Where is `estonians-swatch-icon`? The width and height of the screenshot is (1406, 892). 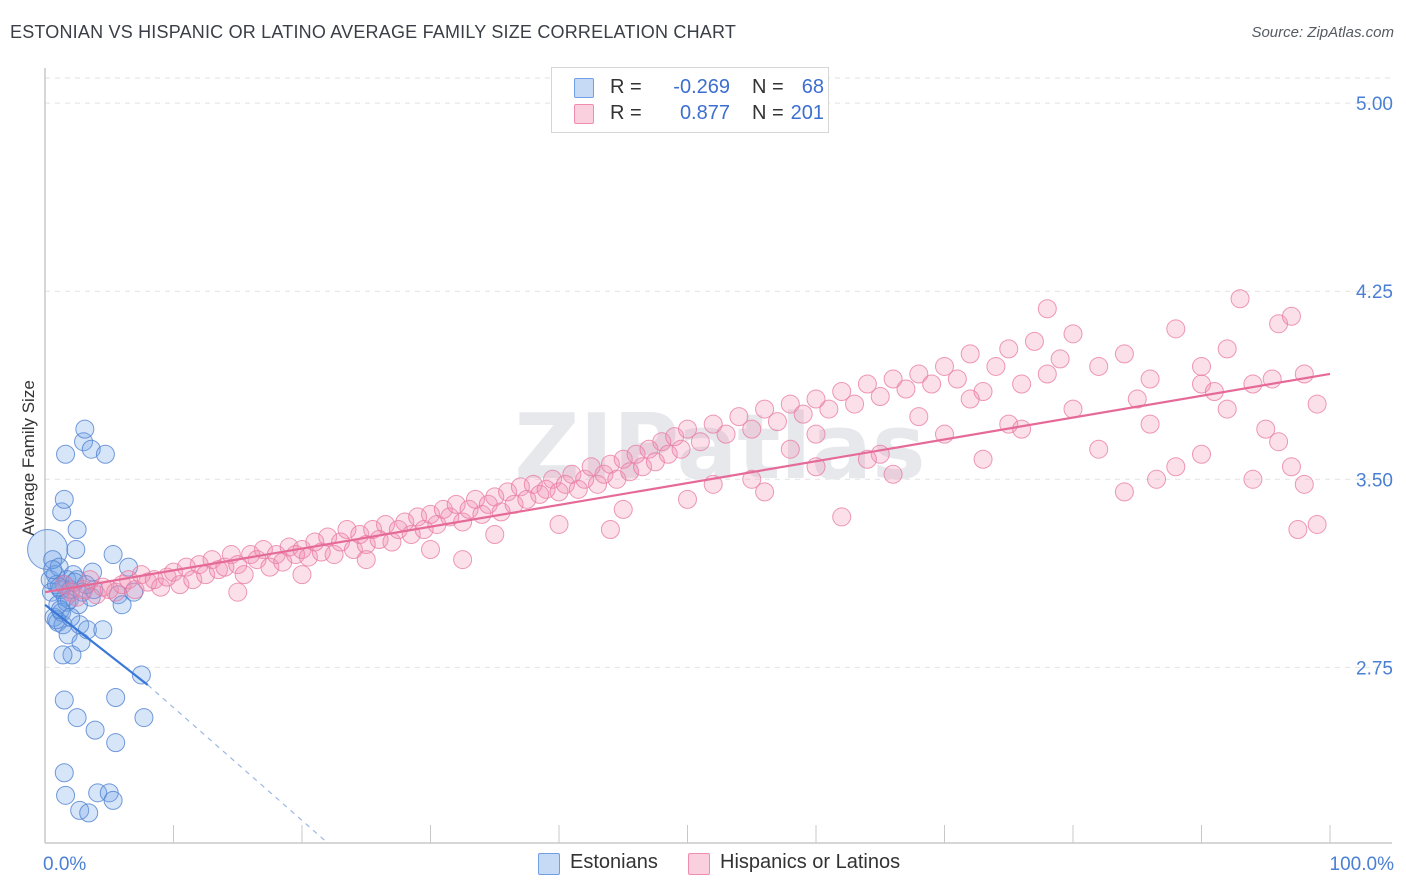
estonians-swatch-icon is located at coordinates (584, 88).